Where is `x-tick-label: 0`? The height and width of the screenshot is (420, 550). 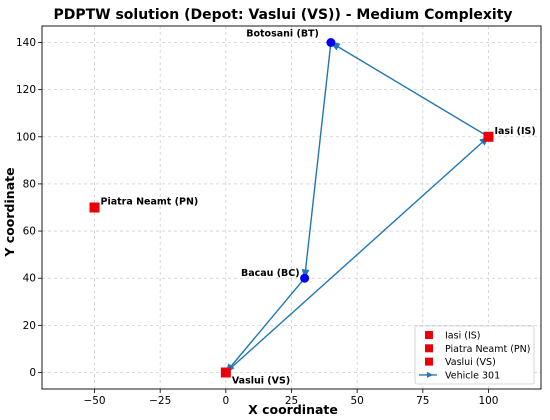 x-tick-label: 0 is located at coordinates (225, 401).